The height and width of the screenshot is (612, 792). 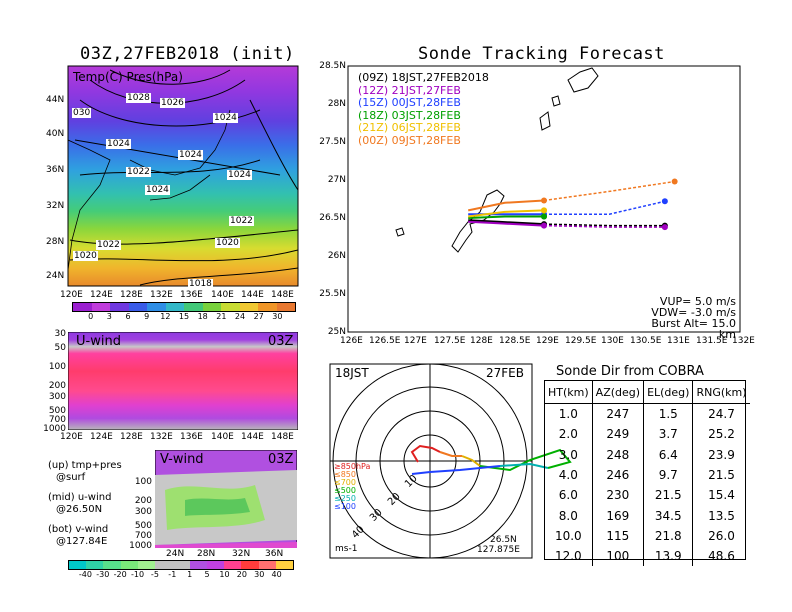 What do you see at coordinates (569, 392) in the screenshot?
I see `column-header: HT(km)` at bounding box center [569, 392].